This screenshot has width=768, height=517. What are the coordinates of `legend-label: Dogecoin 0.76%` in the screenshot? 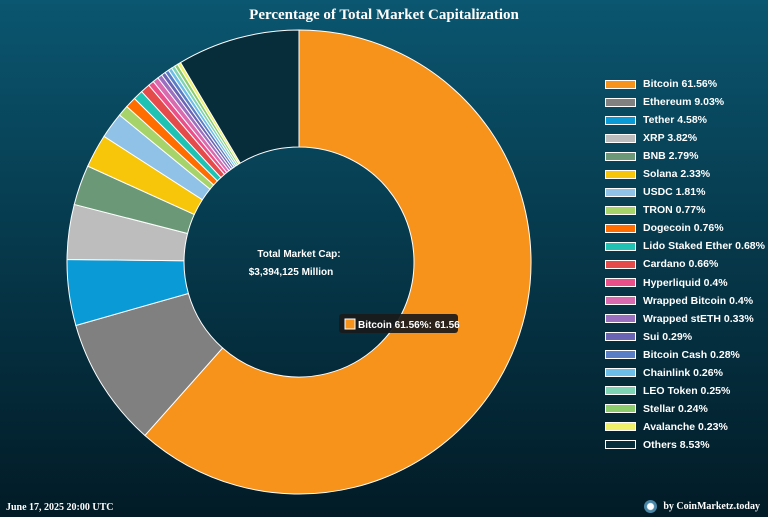 It's located at (683, 228).